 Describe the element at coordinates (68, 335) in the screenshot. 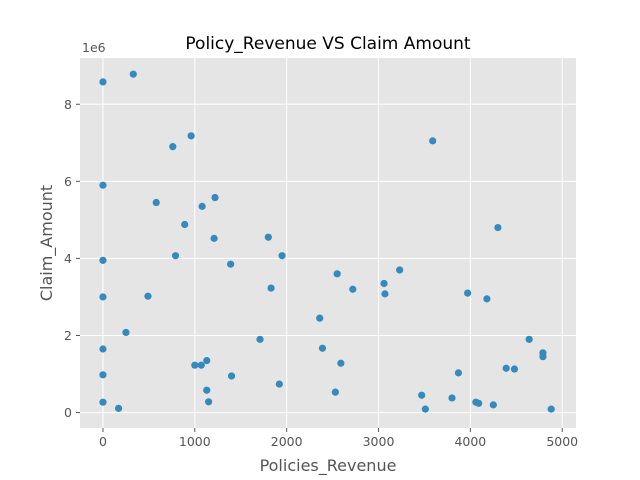

I see `y-tick-label: 2` at that location.